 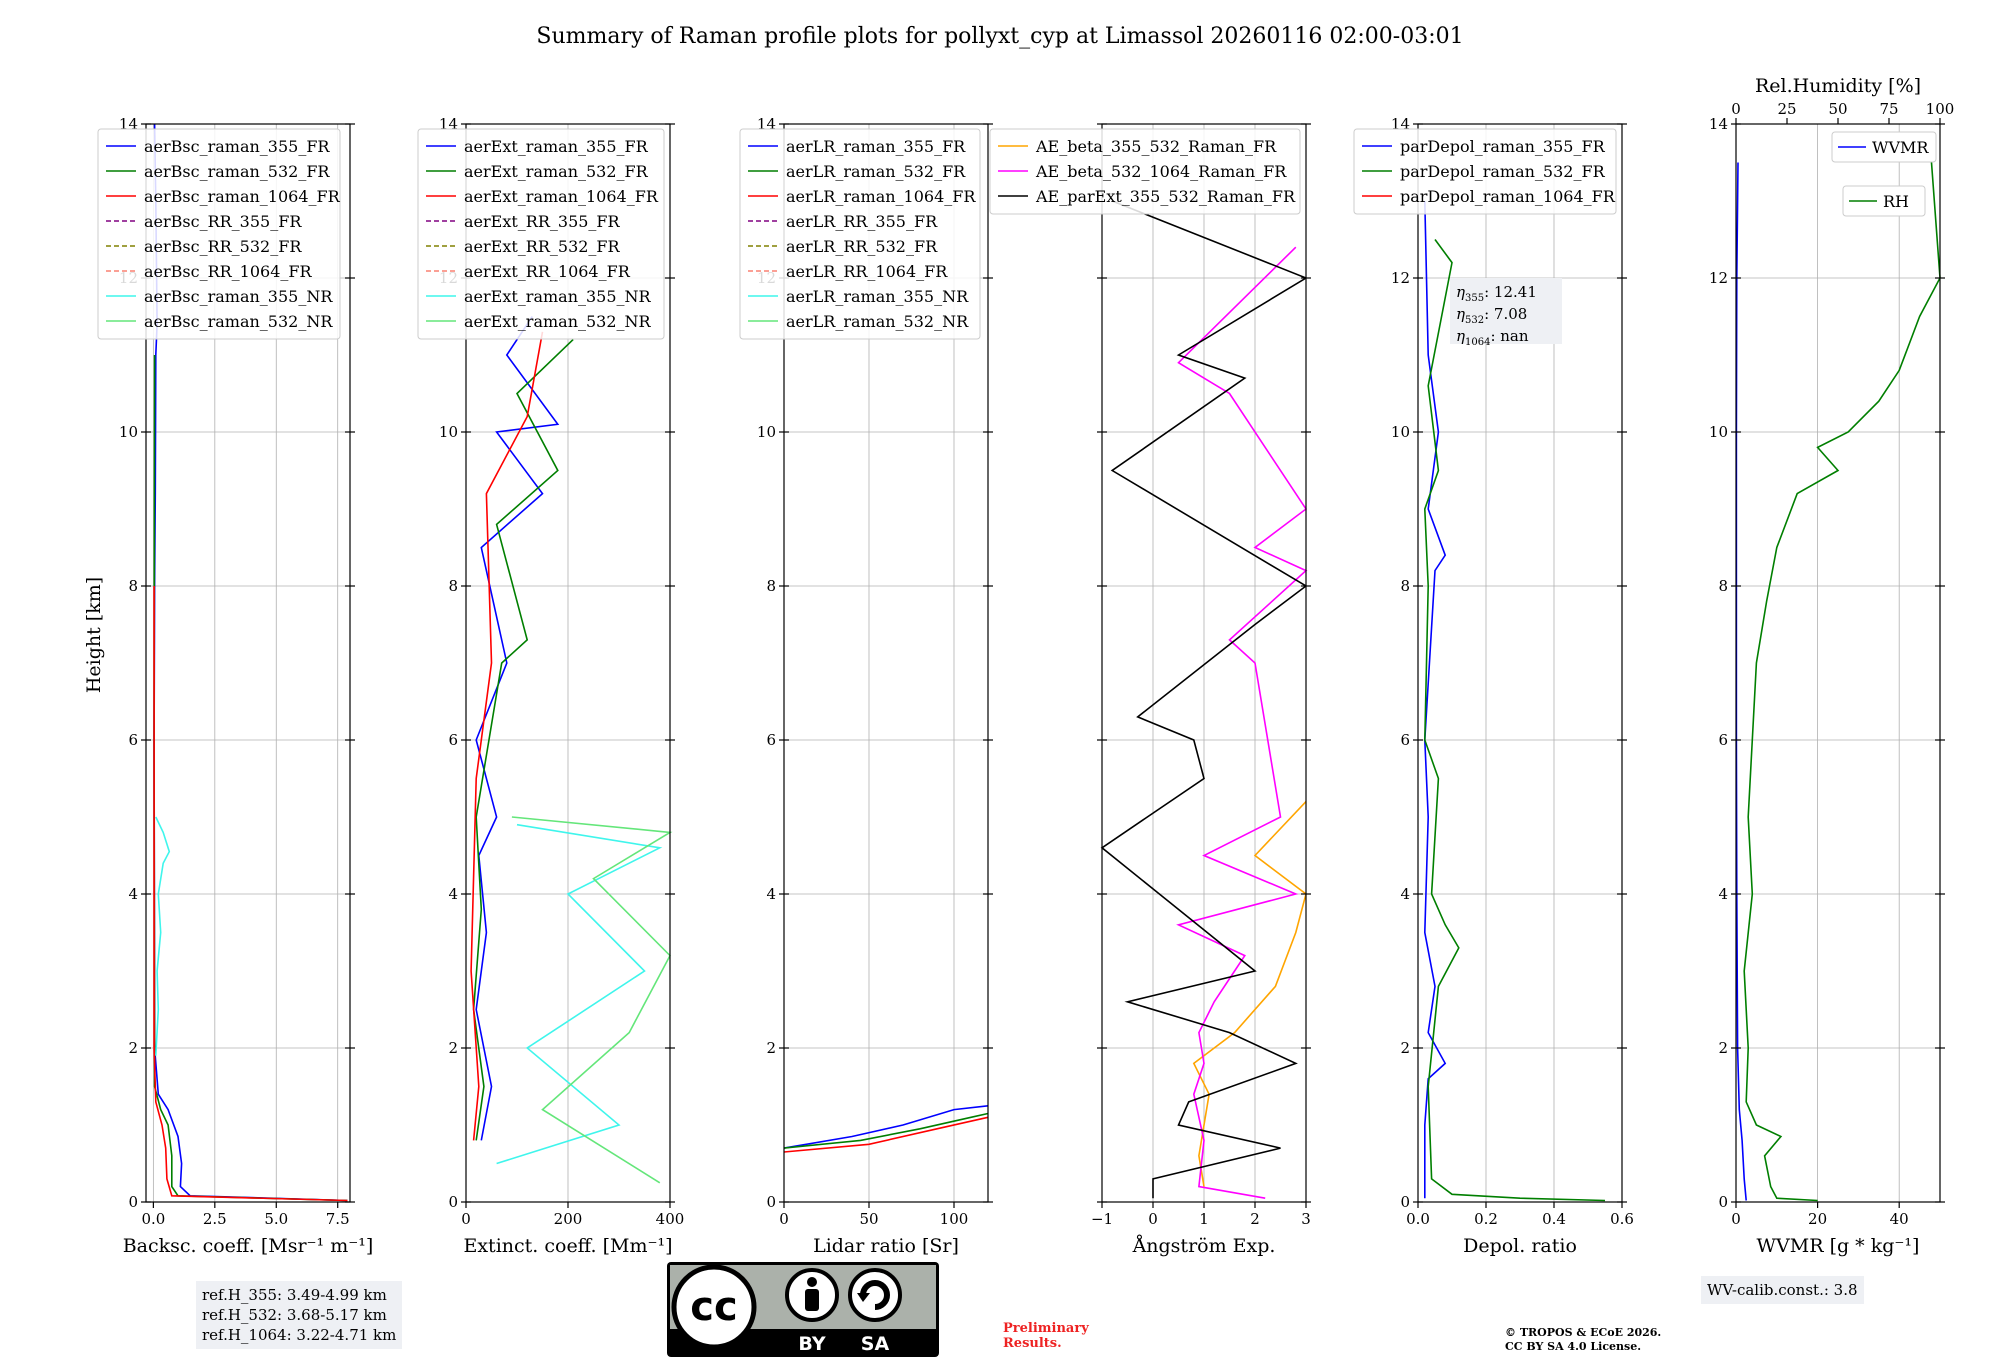 I want to click on legend-box, so click(x=1884, y=147).